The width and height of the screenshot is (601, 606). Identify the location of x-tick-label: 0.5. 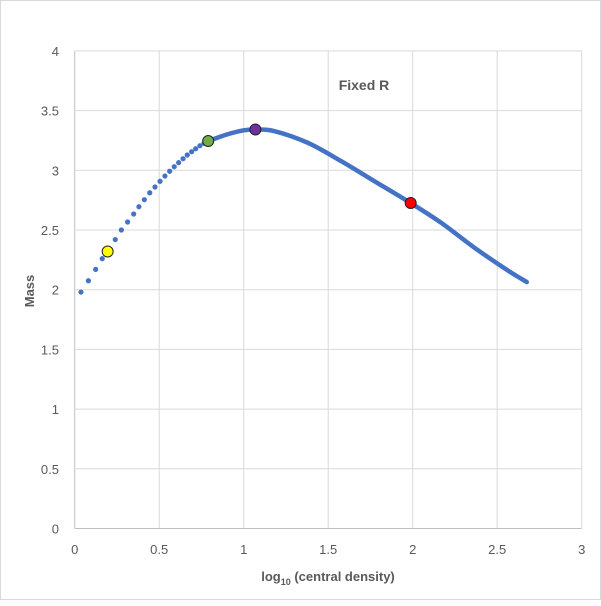
(159, 549).